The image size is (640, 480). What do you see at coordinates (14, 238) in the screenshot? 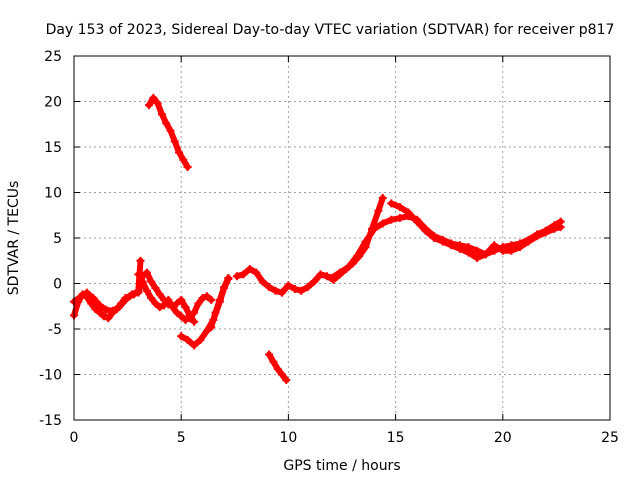
I see `y-axis-label: SDTVAR / TECUs` at bounding box center [14, 238].